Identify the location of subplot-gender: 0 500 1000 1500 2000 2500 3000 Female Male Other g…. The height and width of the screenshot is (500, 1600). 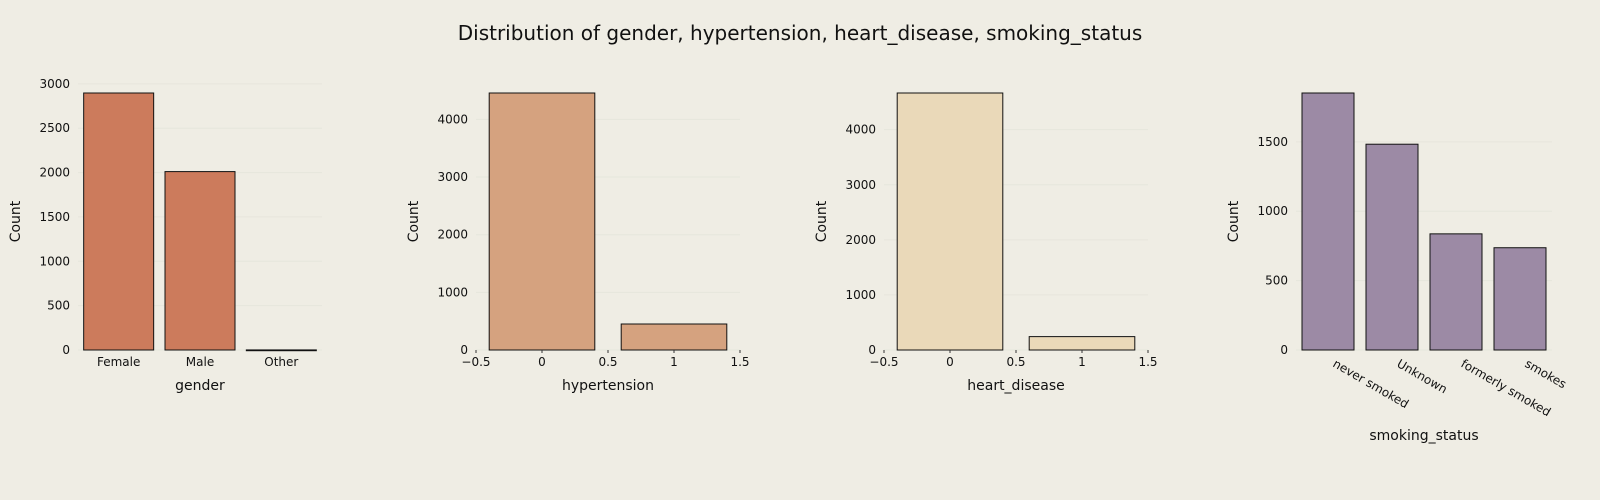
(165, 235).